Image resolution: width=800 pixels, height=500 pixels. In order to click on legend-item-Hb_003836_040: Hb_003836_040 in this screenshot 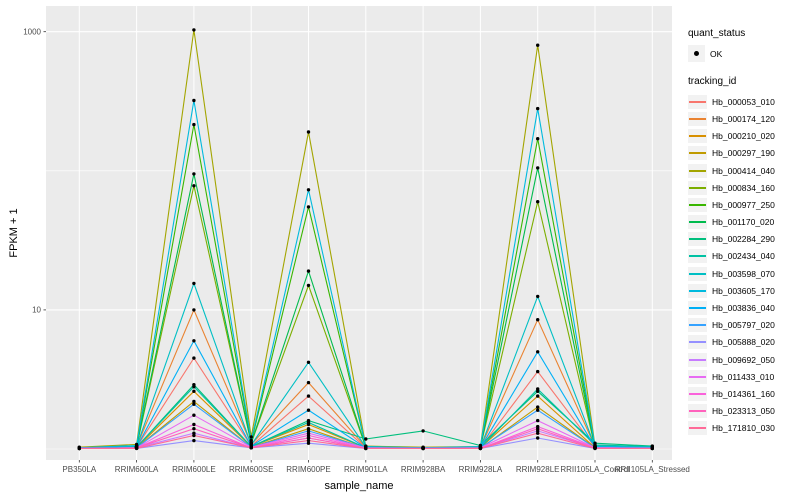, I will do `click(744, 307)`.